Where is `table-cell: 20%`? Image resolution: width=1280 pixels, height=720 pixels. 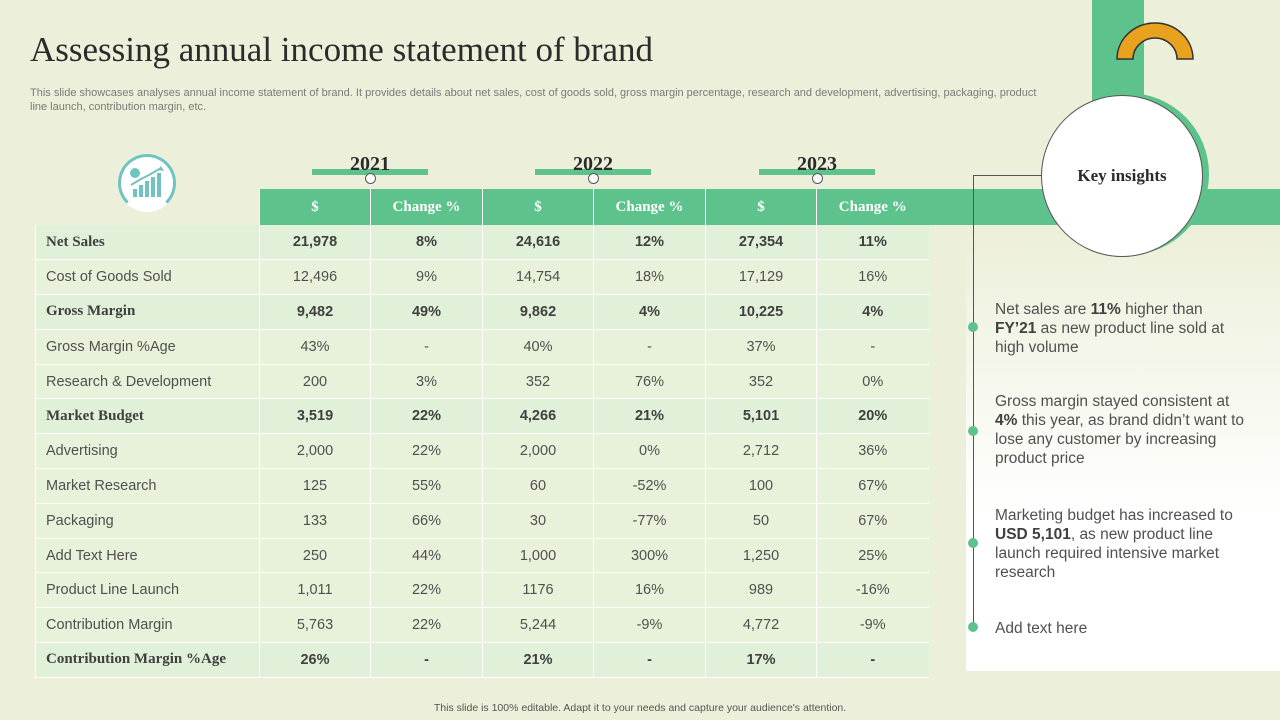
table-cell: 20% is located at coordinates (872, 416).